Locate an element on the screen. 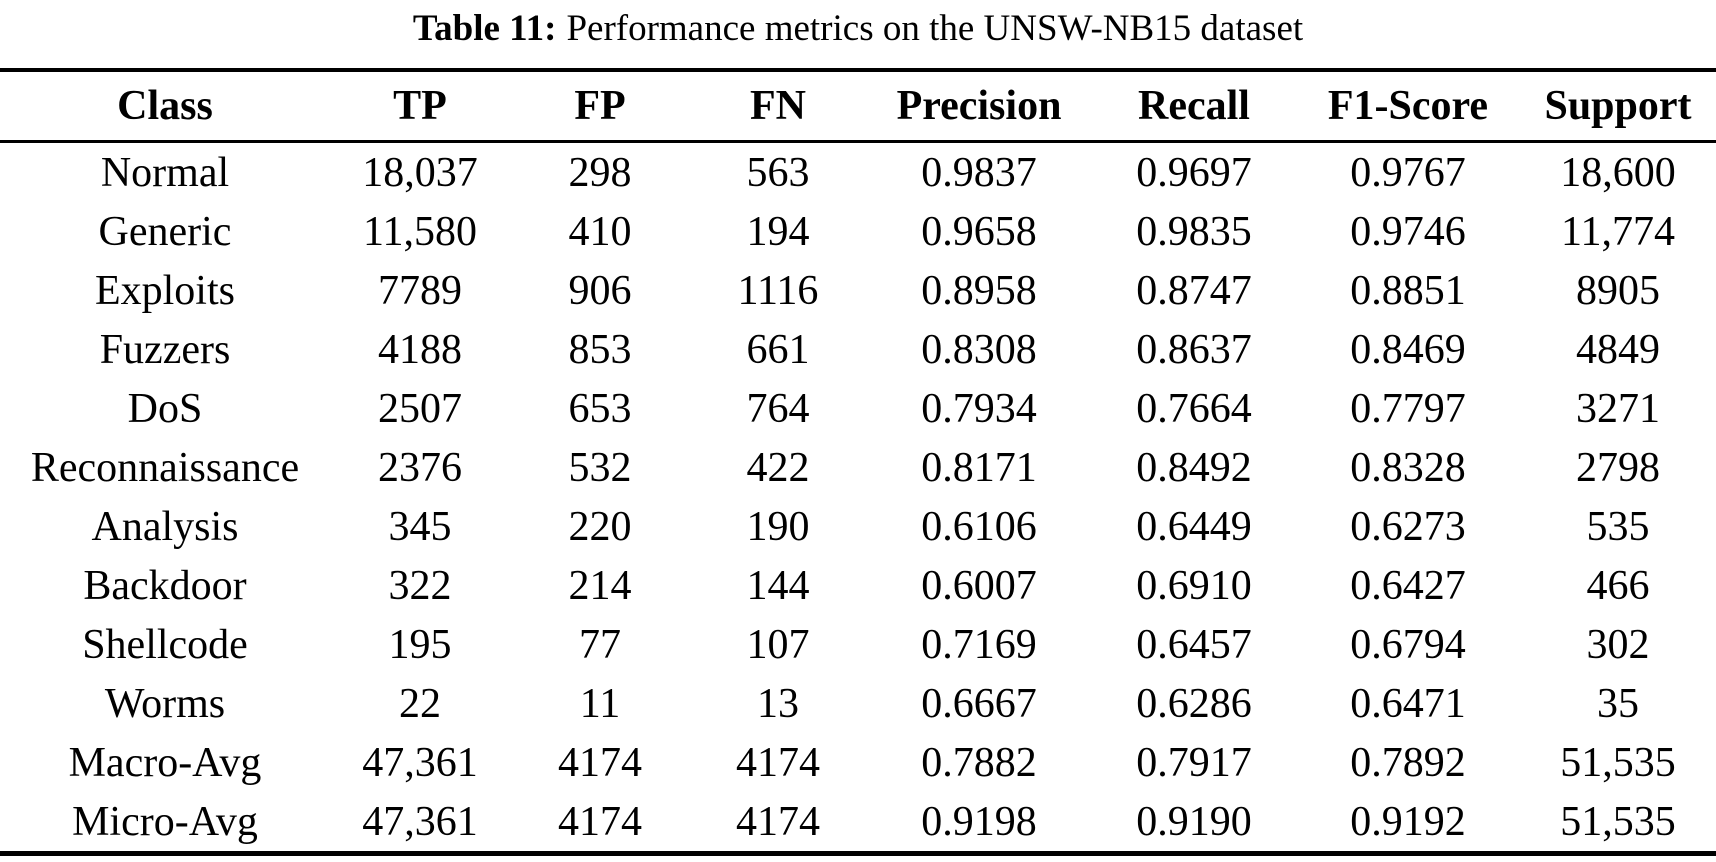 The height and width of the screenshot is (862, 1716). table-row: DoS 2507 653 764 0.7934 0.7664 0.7797 3271 is located at coordinates (858, 408).